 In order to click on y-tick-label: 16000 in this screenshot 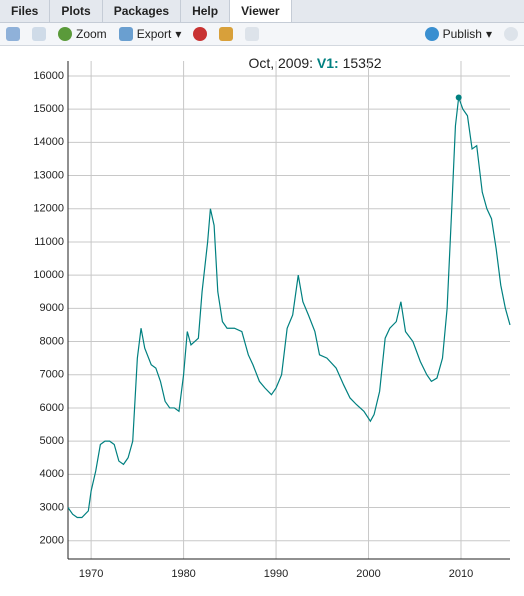, I will do `click(48, 76)`.